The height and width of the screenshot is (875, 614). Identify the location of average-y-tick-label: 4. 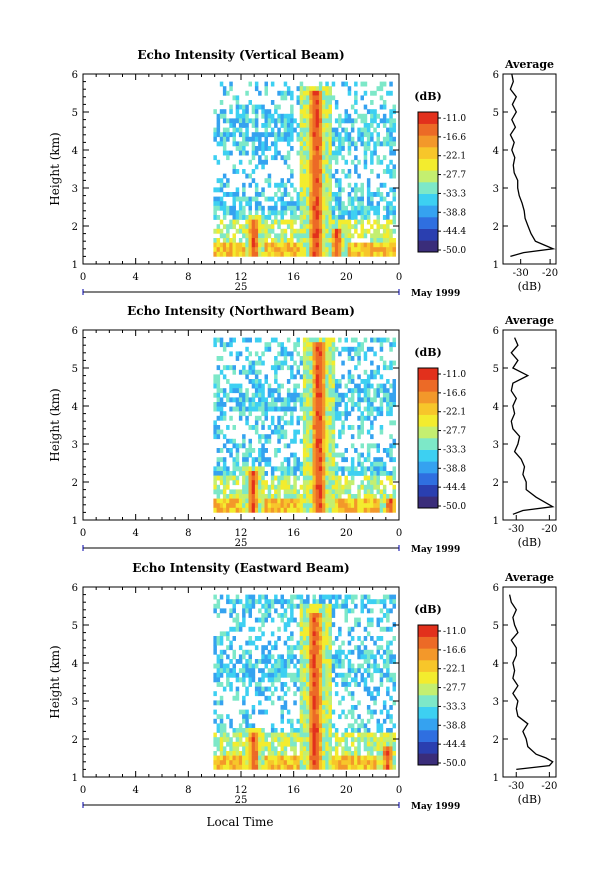
(496, 151).